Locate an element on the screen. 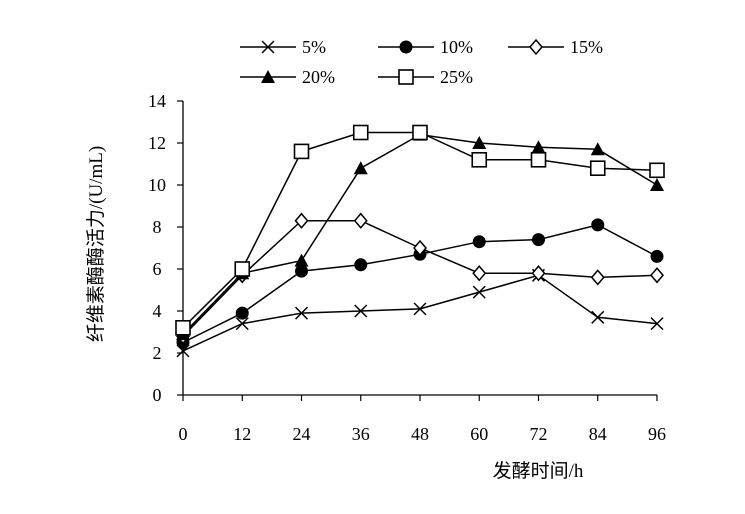 This screenshot has width=745, height=514. legend-label: 20% is located at coordinates (318, 77).